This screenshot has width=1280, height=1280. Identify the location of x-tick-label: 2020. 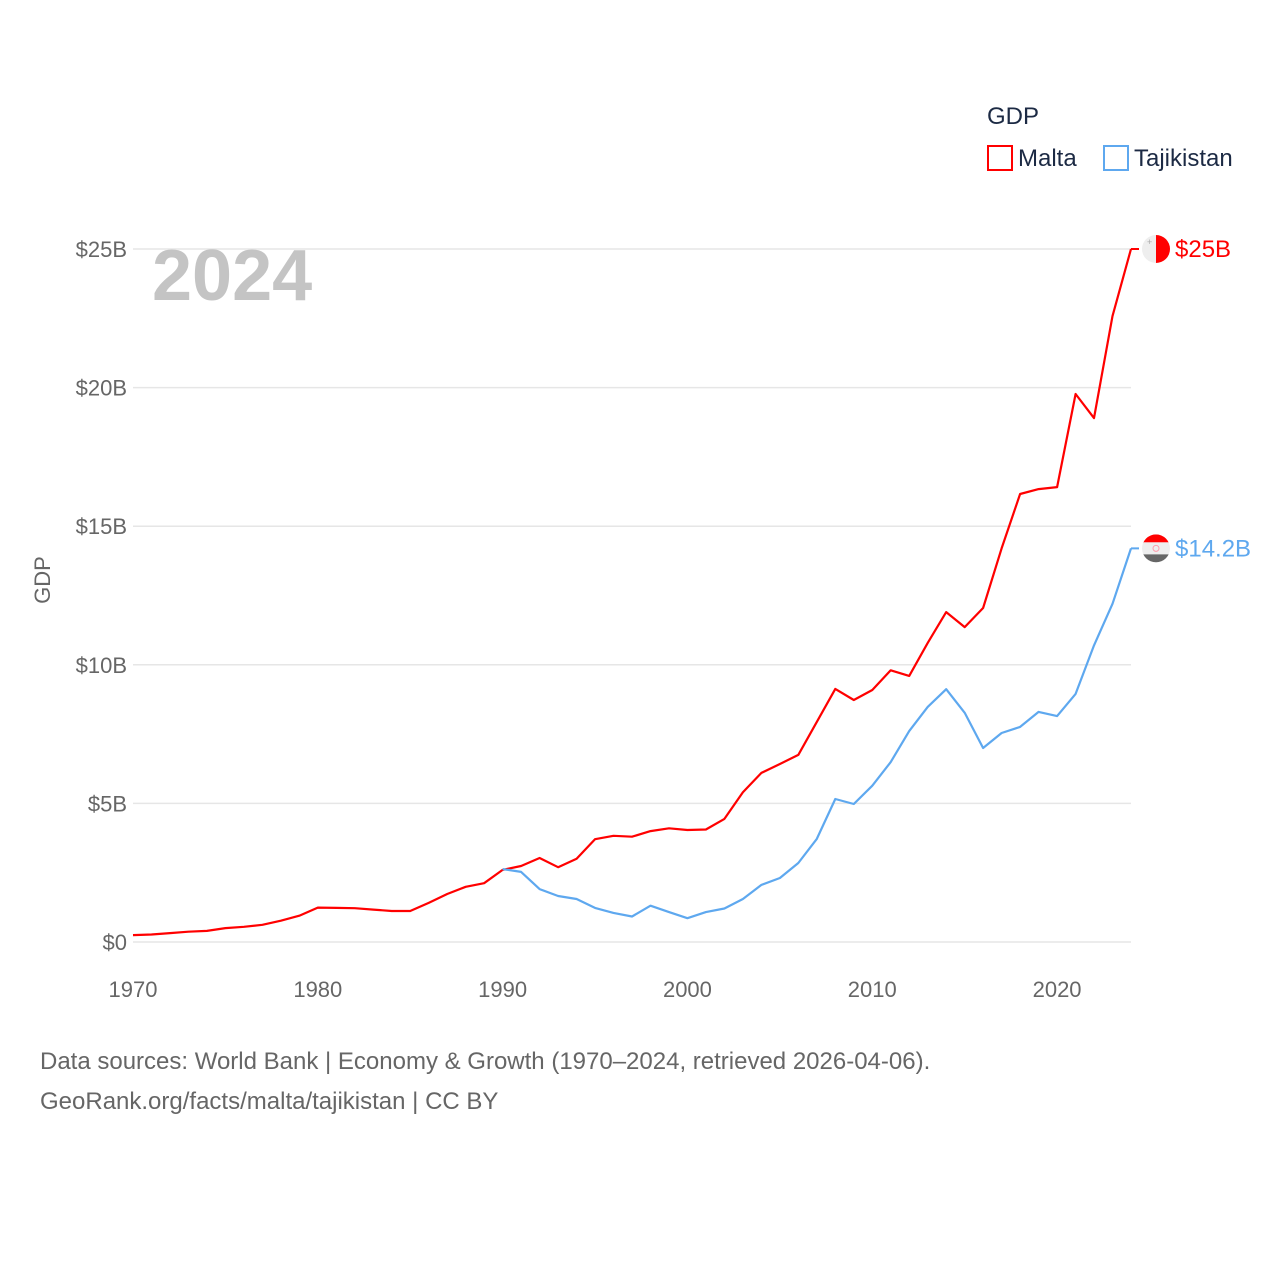
(1057, 989).